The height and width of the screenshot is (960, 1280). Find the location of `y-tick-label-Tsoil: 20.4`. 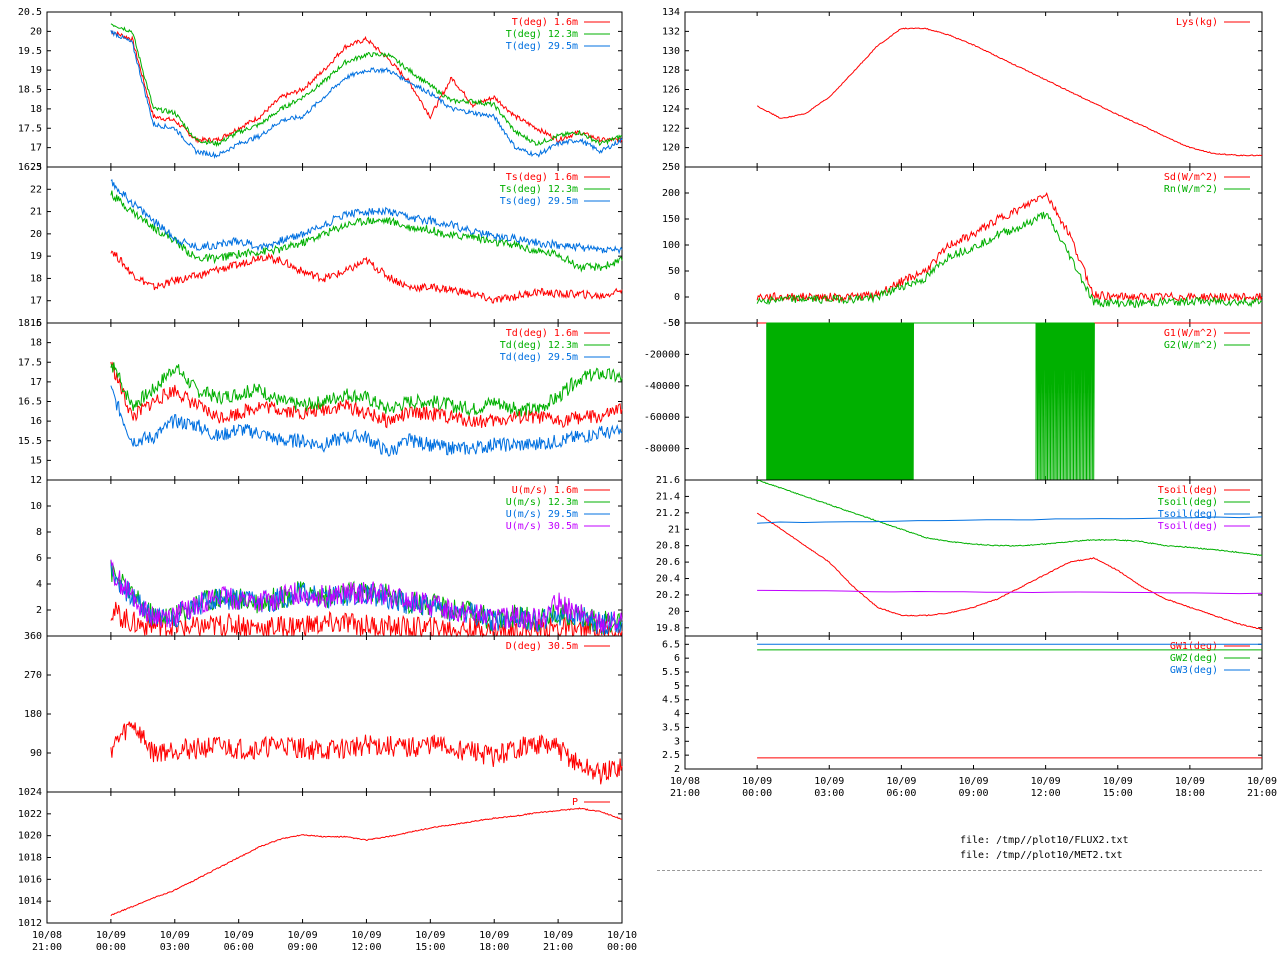

y-tick-label-Tsoil: 20.4 is located at coordinates (668, 579).